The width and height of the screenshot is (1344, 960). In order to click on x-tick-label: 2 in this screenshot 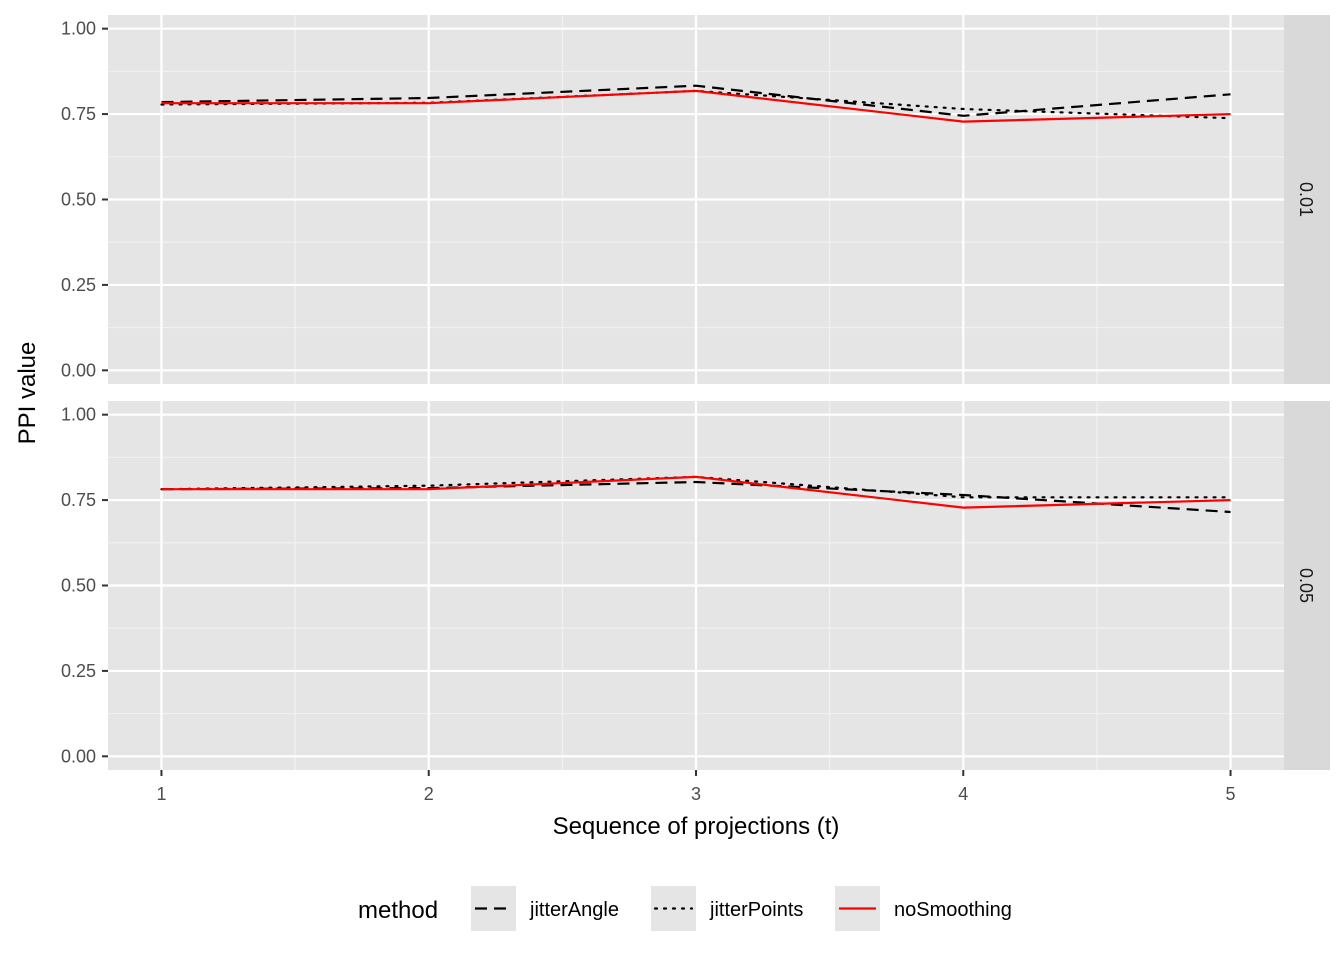, I will do `click(429, 794)`.